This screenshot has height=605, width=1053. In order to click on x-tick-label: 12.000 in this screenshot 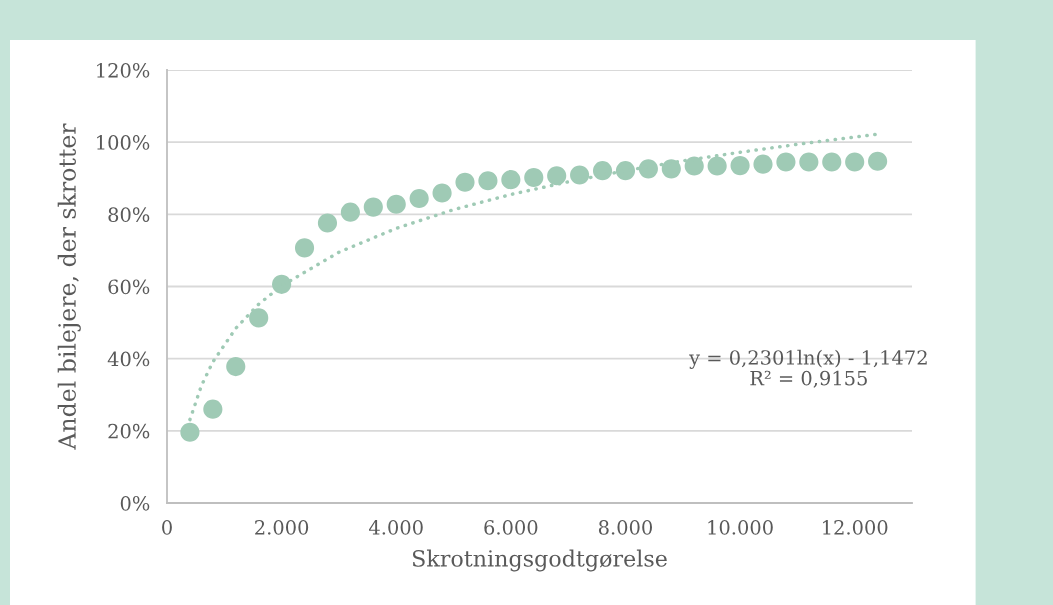, I will do `click(855, 527)`.